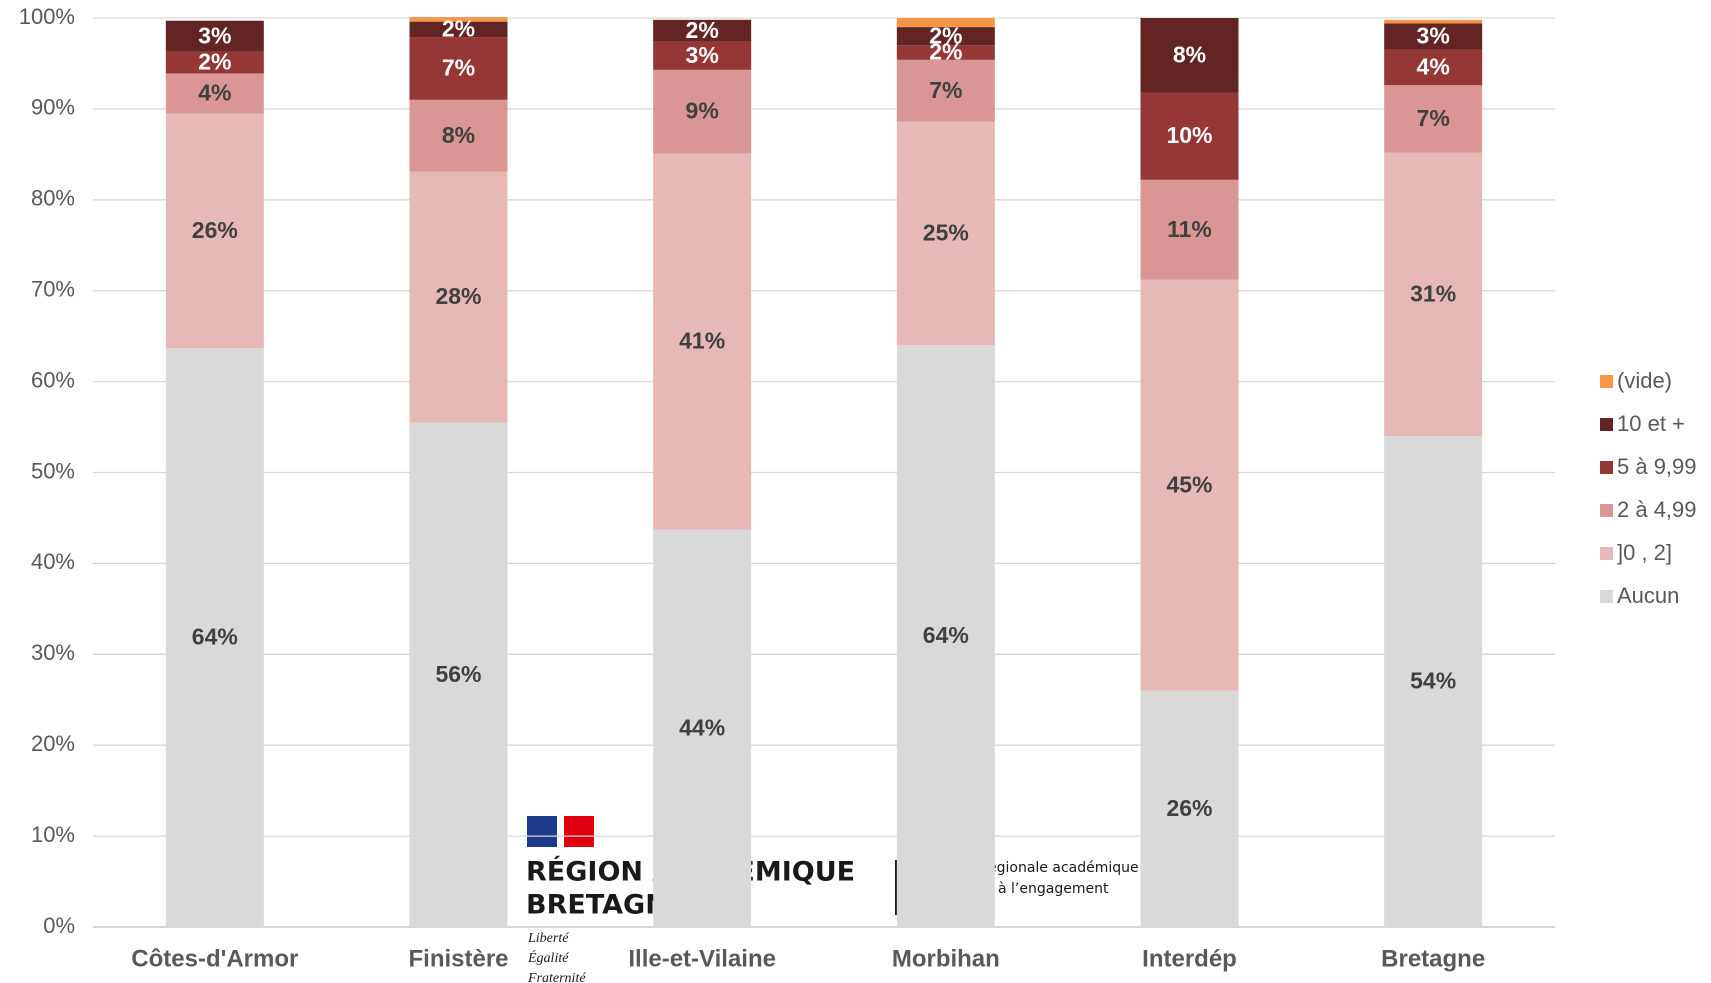 This screenshot has height=983, width=1711. What do you see at coordinates (1651, 423) in the screenshot?
I see `legend-label: 10 et +` at bounding box center [1651, 423].